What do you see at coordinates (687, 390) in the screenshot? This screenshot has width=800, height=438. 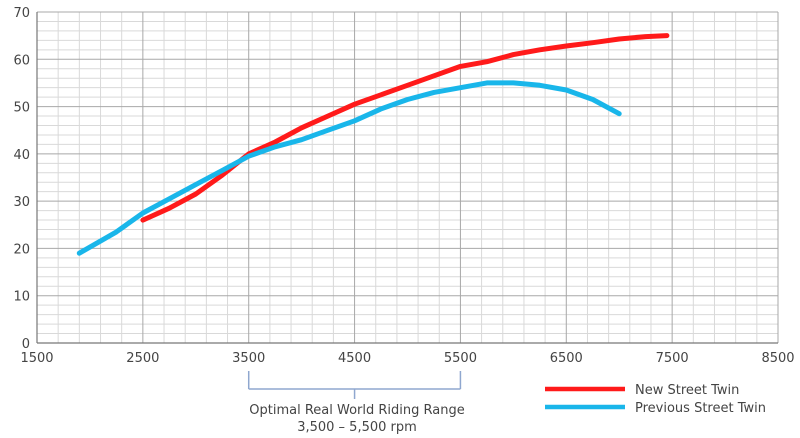 I see `legend-label-new-street-twin: New Street Twin` at bounding box center [687, 390].